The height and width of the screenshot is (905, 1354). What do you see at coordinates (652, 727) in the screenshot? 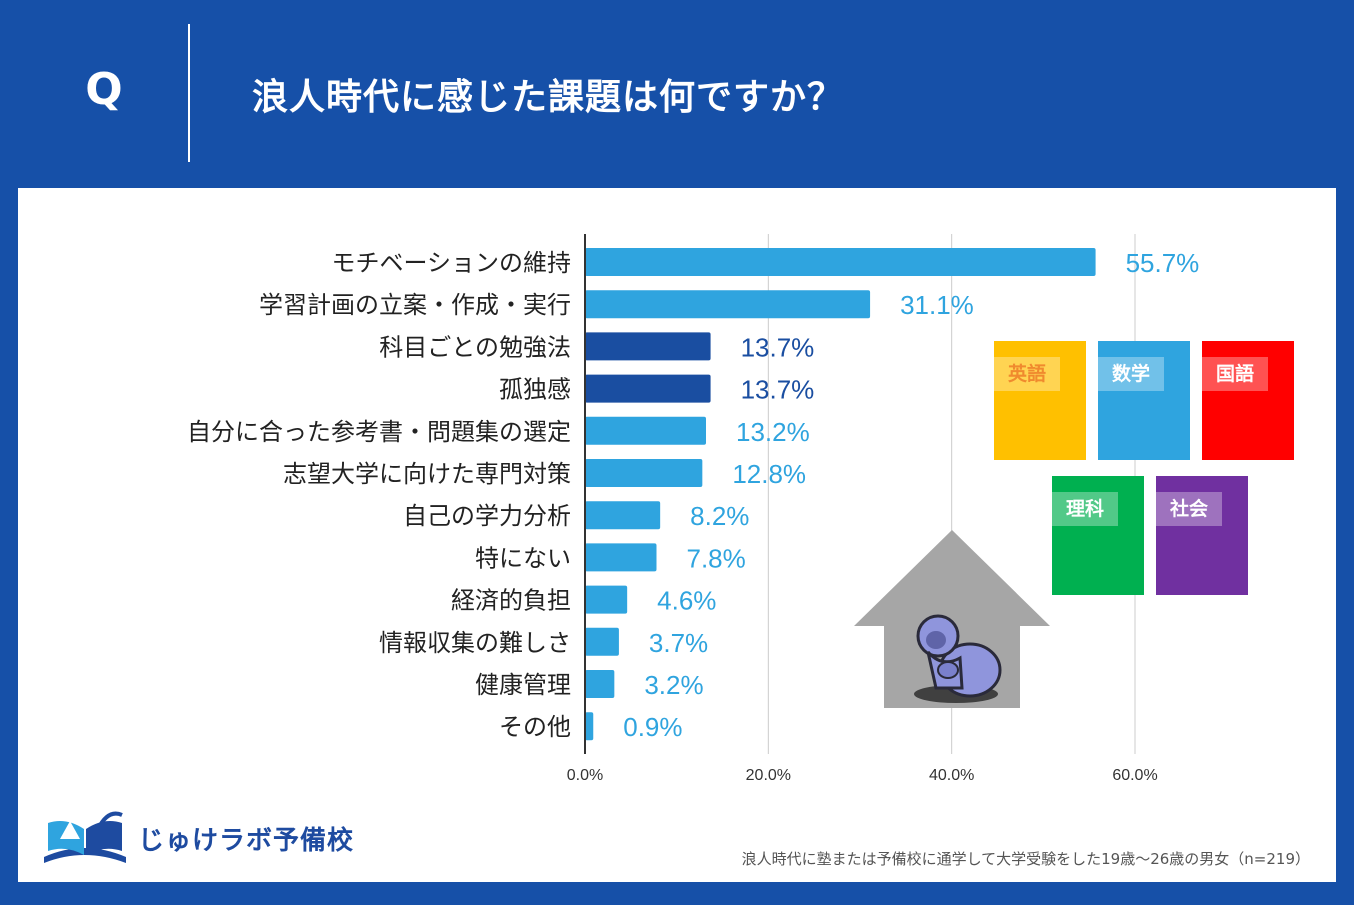
I see `value-label: 0.9%` at bounding box center [652, 727].